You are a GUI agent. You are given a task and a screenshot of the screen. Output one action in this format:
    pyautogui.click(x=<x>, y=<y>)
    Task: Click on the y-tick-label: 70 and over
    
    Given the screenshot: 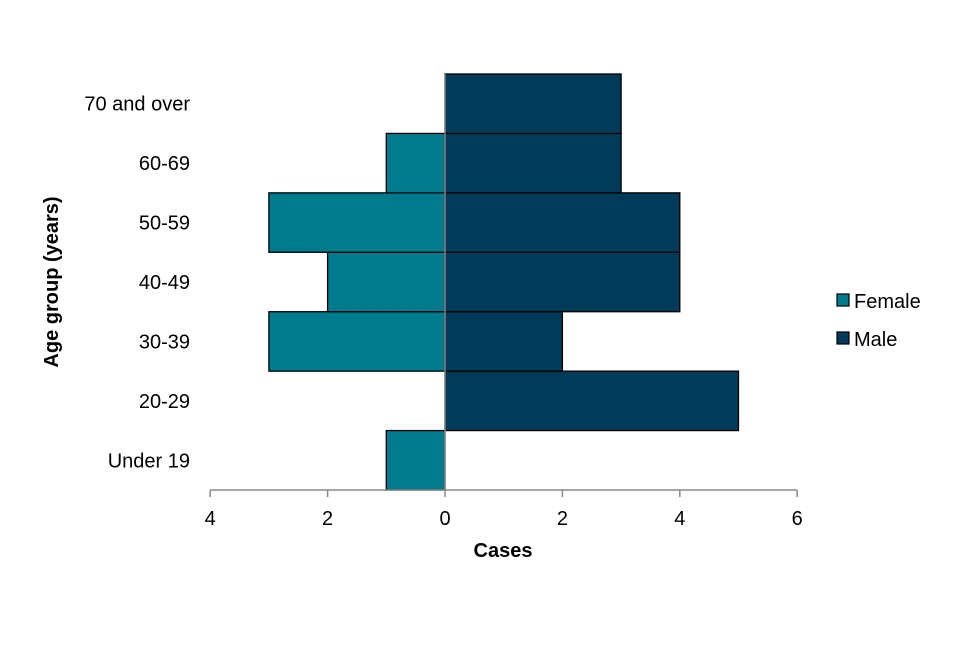 What is the action you would take?
    pyautogui.click(x=137, y=105)
    